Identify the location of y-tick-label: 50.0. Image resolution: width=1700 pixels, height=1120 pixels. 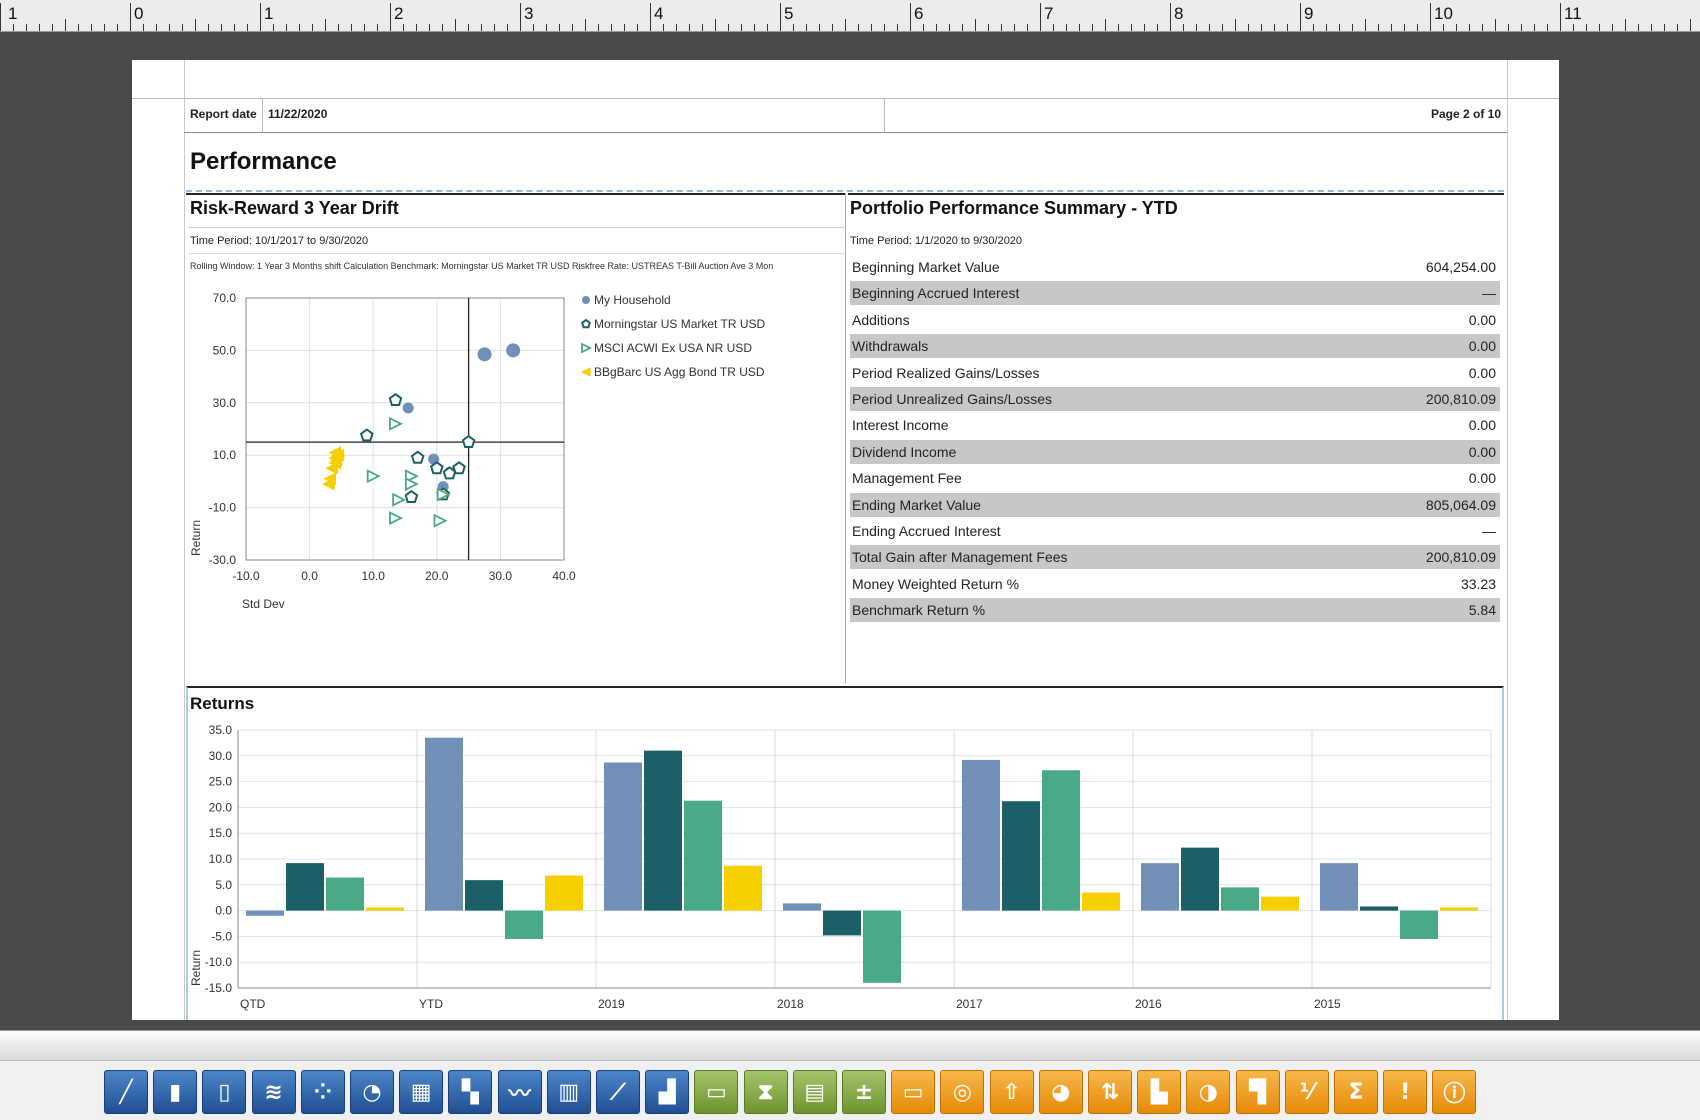
(225, 350).